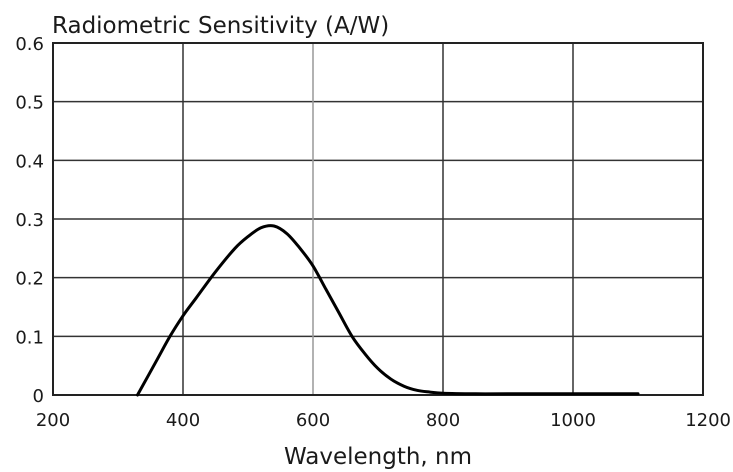 This screenshot has width=733, height=472. I want to click on y-tick-label: 0, so click(38, 396).